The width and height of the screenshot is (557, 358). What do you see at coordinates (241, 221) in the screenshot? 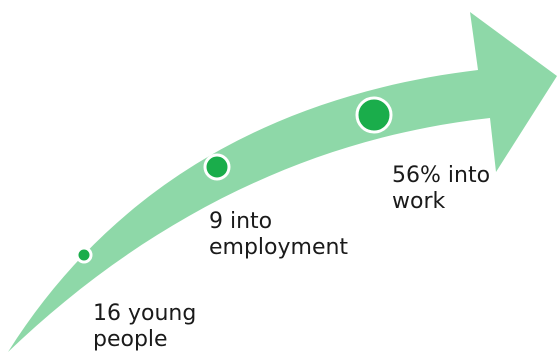
I see `milestone-label-line: 9 into` at bounding box center [241, 221].